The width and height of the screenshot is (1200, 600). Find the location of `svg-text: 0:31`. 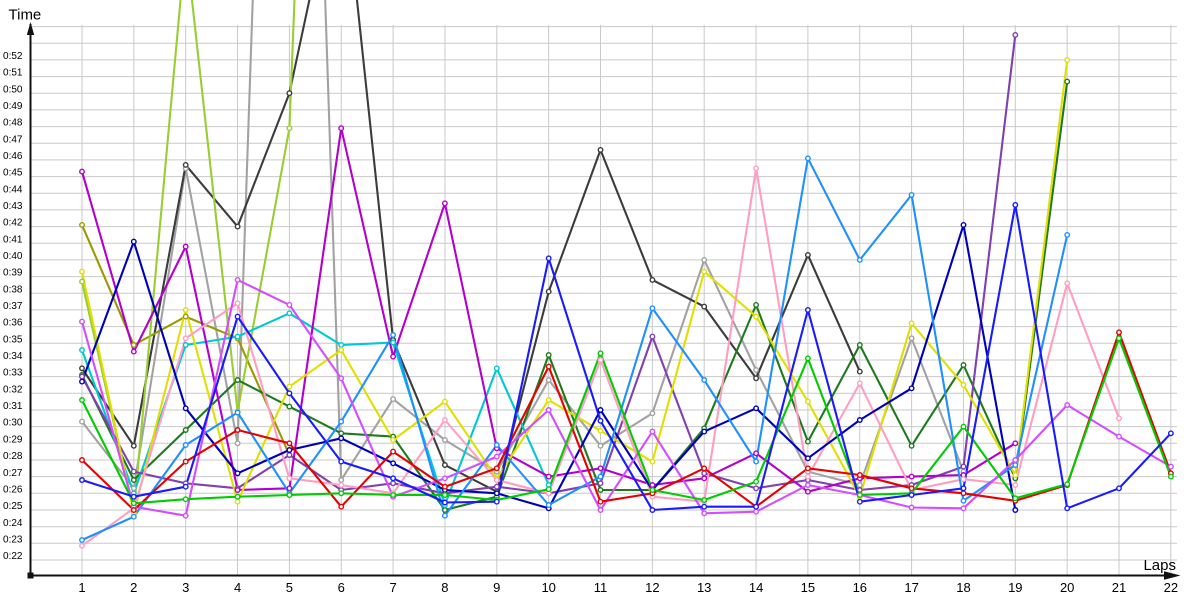

svg-text: 0:31 is located at coordinates (13, 406).